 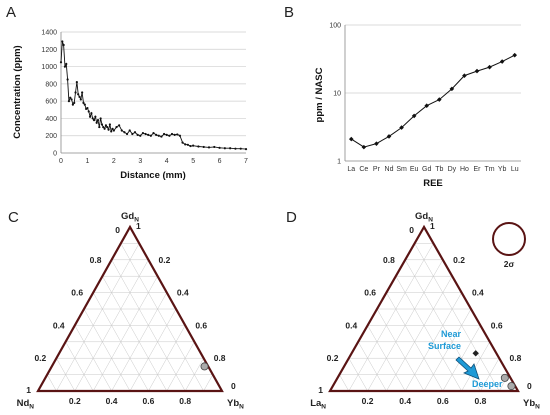 What do you see at coordinates (464, 169) in the screenshot?
I see `chart-b-x-tick-label: Ho` at bounding box center [464, 169].